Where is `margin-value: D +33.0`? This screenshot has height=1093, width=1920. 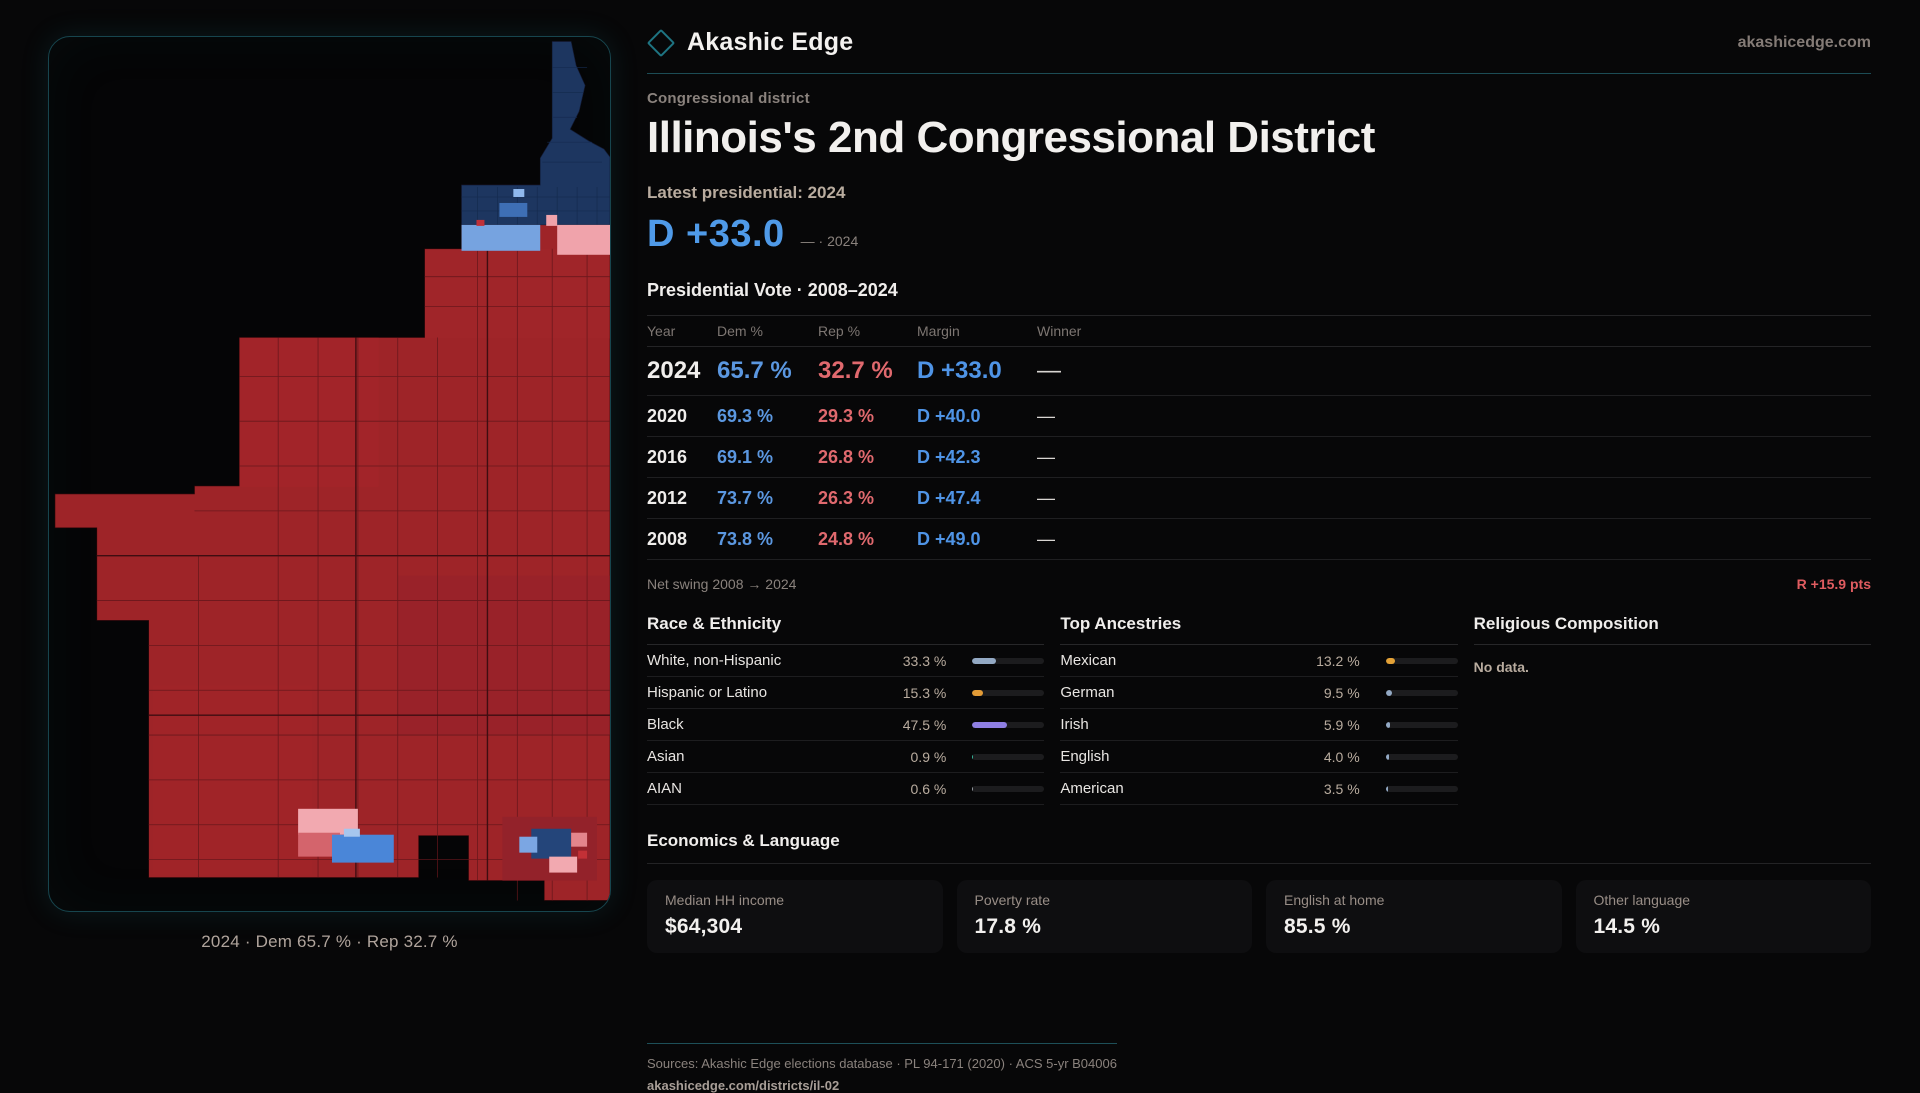 margin-value: D +33.0 is located at coordinates (716, 234).